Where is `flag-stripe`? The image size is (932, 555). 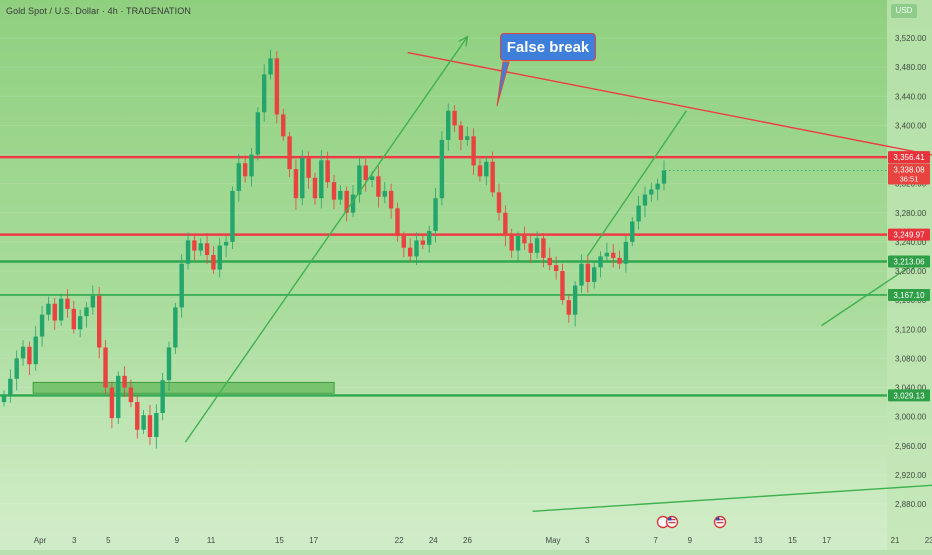 flag-stripe is located at coordinates (672, 520).